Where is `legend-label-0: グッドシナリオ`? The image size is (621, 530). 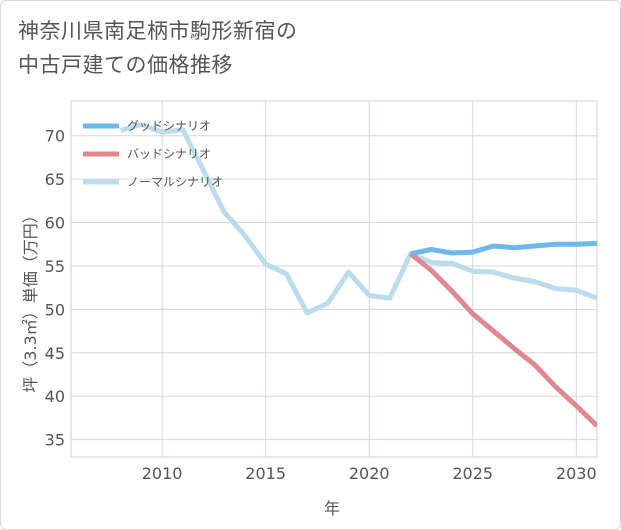
legend-label-0: グッドシナリオ is located at coordinates (169, 126).